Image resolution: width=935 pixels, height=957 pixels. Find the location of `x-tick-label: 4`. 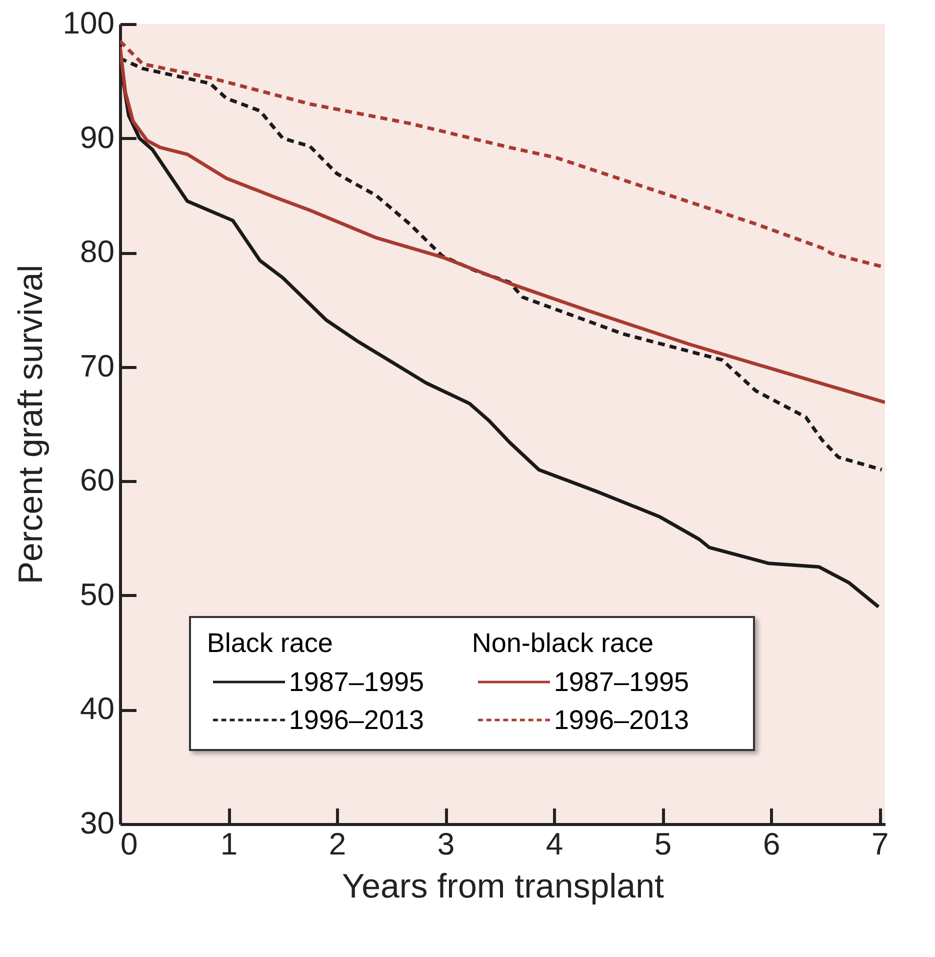

x-tick-label: 4 is located at coordinates (555, 844).